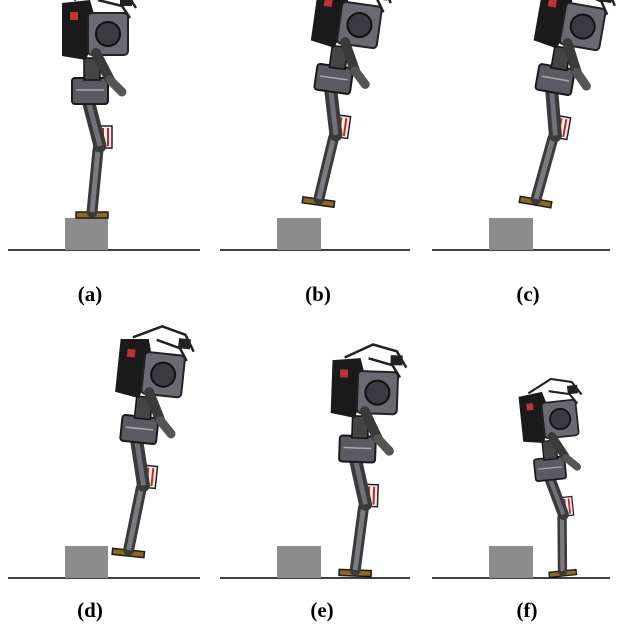  I want to click on caption: (e), so click(321, 610).